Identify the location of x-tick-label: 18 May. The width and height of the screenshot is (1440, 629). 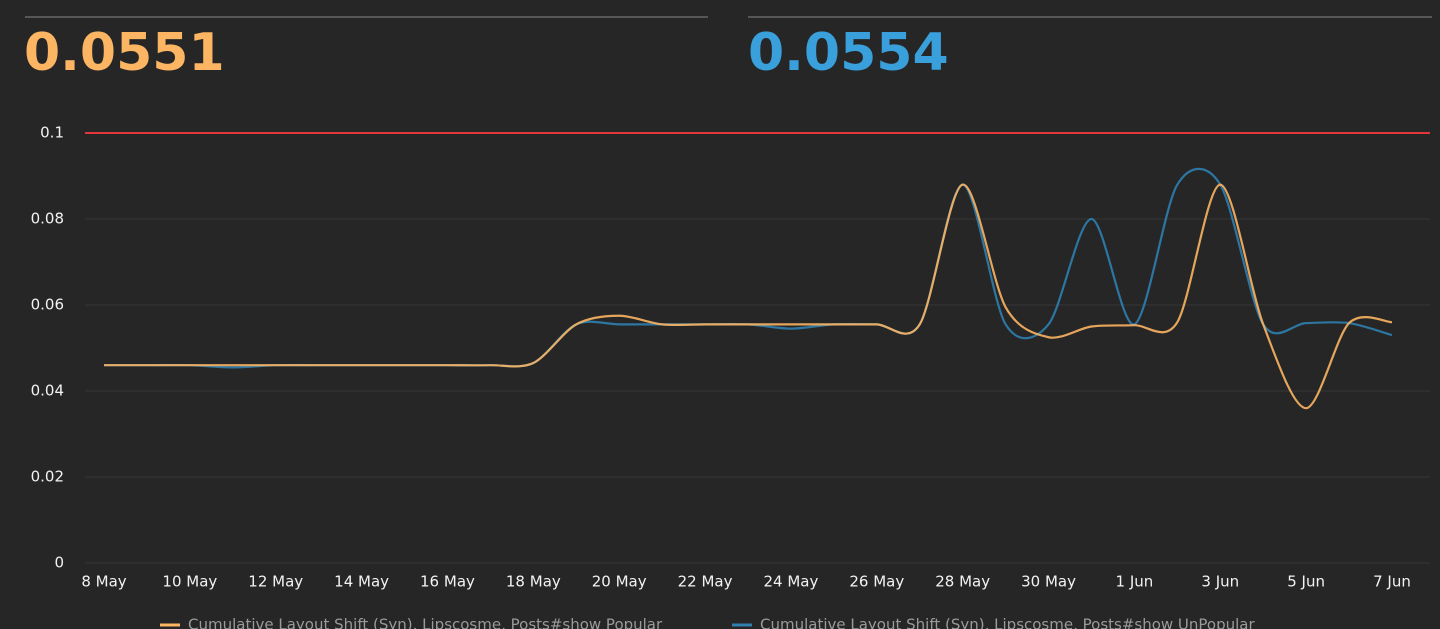
(533, 582).